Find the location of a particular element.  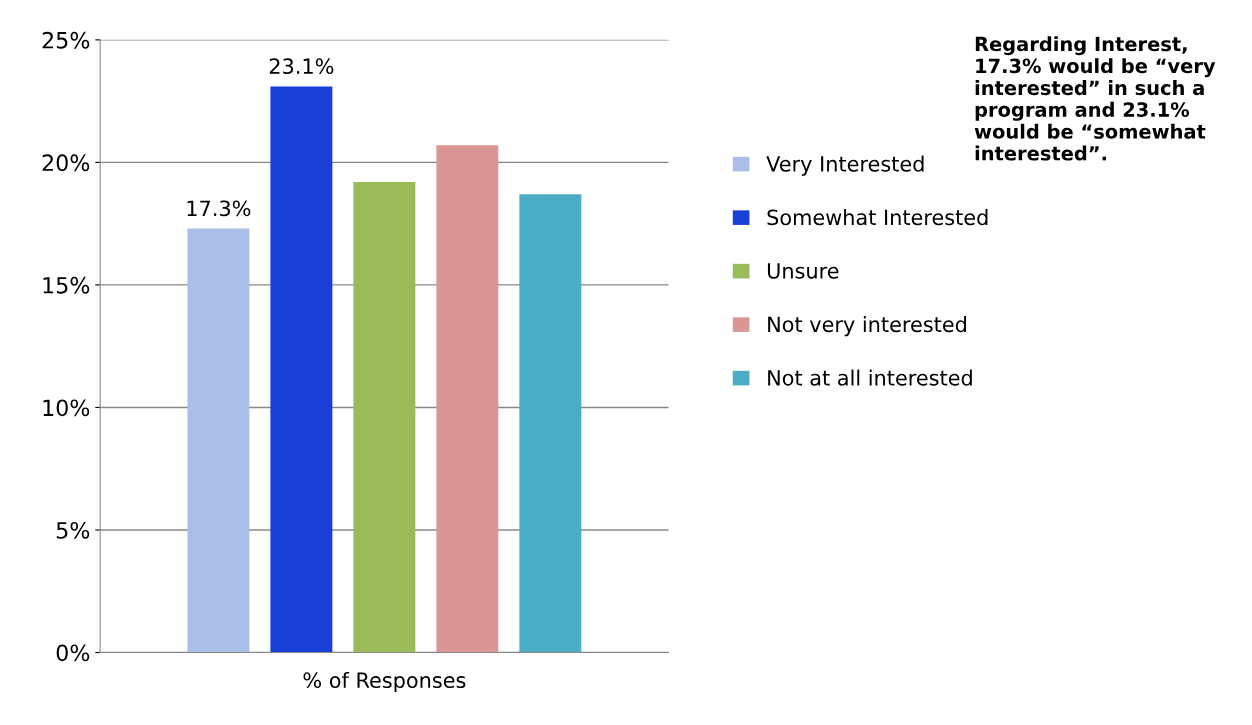

y-tick-label: 25% is located at coordinates (66, 40).